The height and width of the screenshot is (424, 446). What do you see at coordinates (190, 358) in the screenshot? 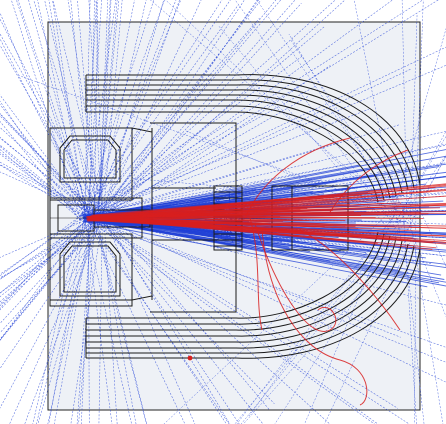
I see `isolated-hit` at bounding box center [190, 358].